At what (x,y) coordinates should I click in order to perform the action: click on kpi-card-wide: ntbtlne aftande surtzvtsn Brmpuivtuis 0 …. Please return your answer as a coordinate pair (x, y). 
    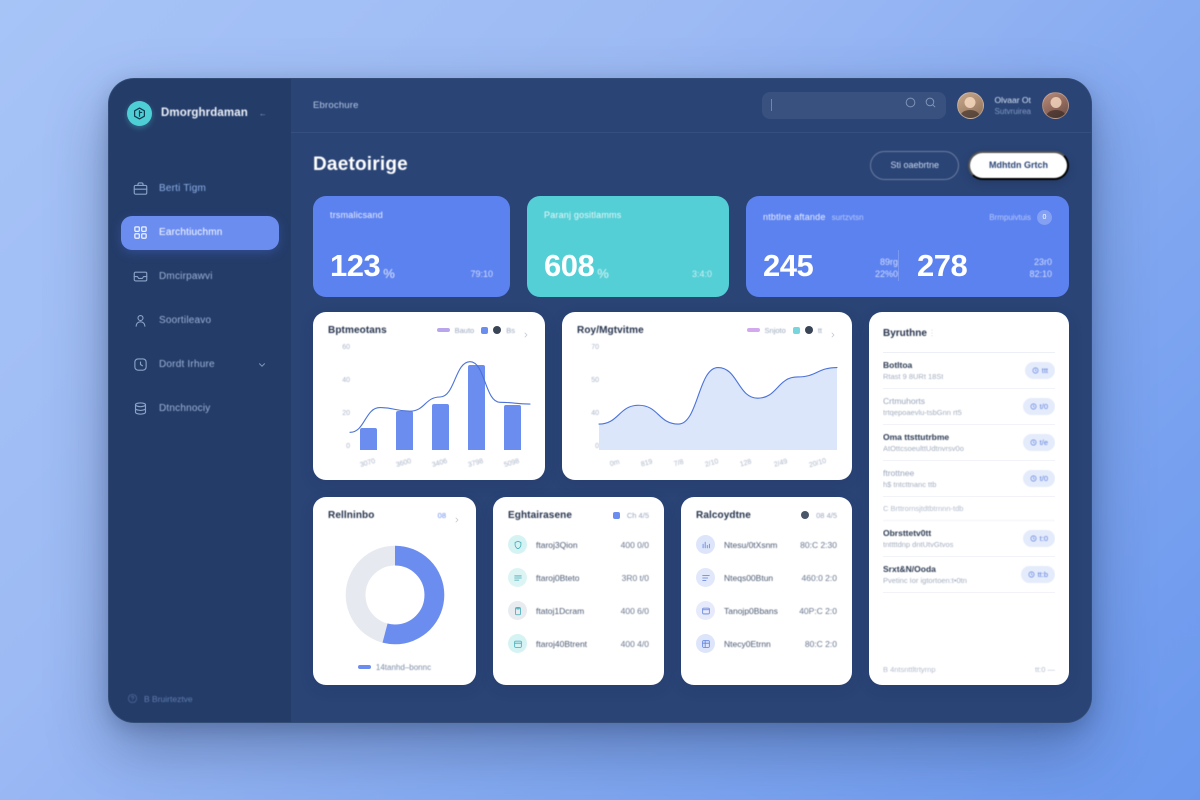
    Looking at the image, I should click on (907, 246).